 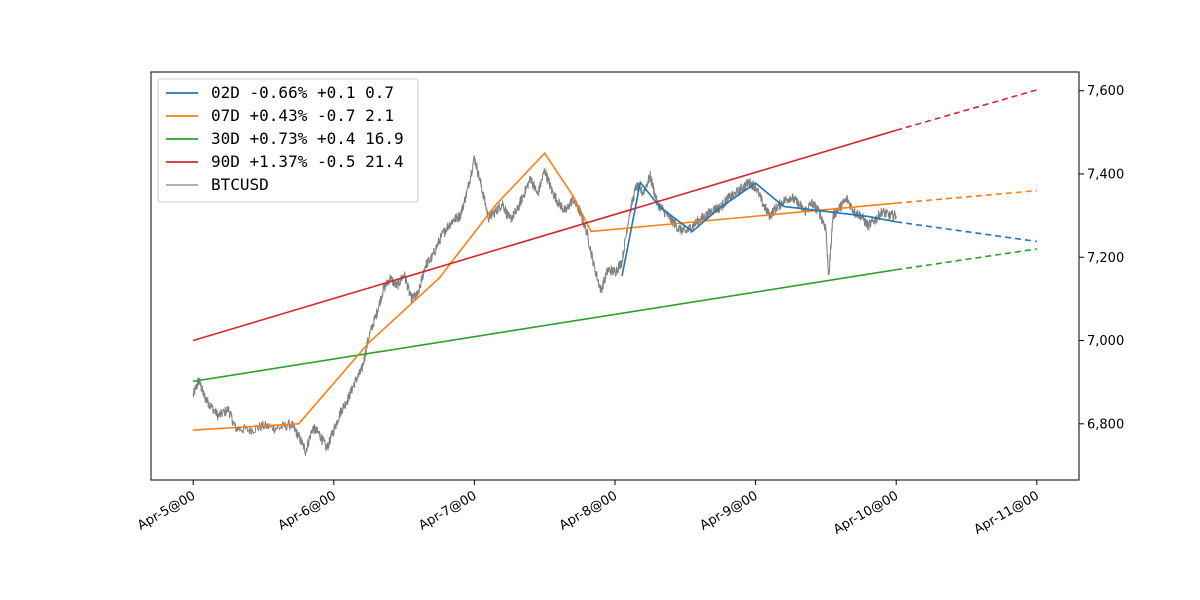 What do you see at coordinates (1105, 424) in the screenshot?
I see `y-tick-label: 6,800` at bounding box center [1105, 424].